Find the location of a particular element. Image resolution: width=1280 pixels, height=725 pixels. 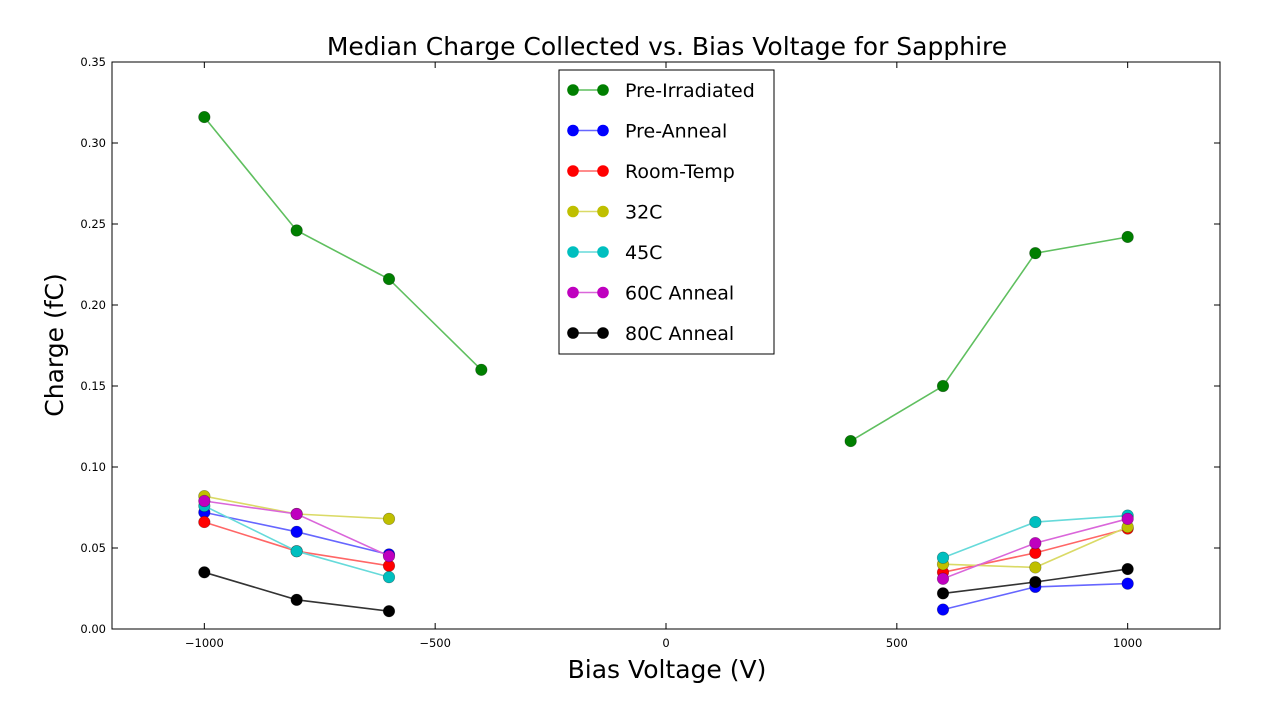

y-axis-label: Charge (fC) is located at coordinates (54, 344).